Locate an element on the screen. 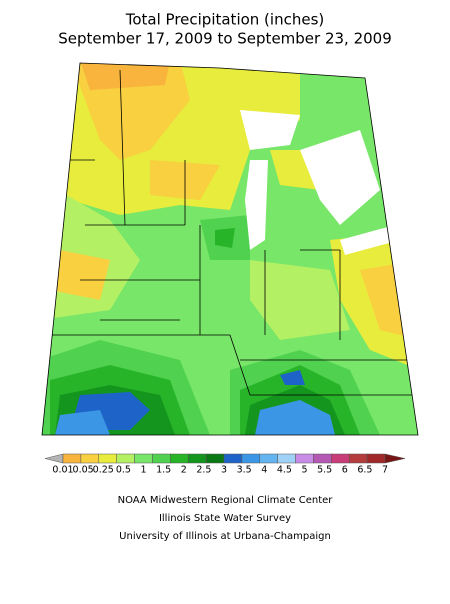 This screenshot has width=450, height=604. legend-label: 0.25 is located at coordinates (103, 470).